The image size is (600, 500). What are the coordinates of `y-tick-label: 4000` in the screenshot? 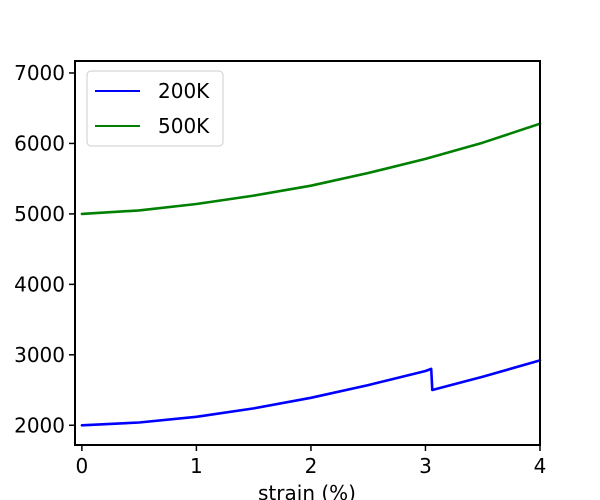 It's located at (39, 284).